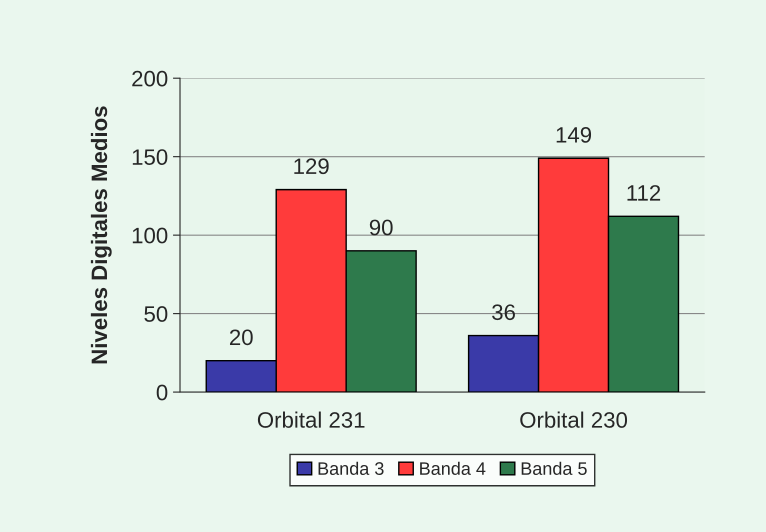 The height and width of the screenshot is (532, 766). Describe the element at coordinates (150, 157) in the screenshot. I see `y-tick-label: 150` at that location.